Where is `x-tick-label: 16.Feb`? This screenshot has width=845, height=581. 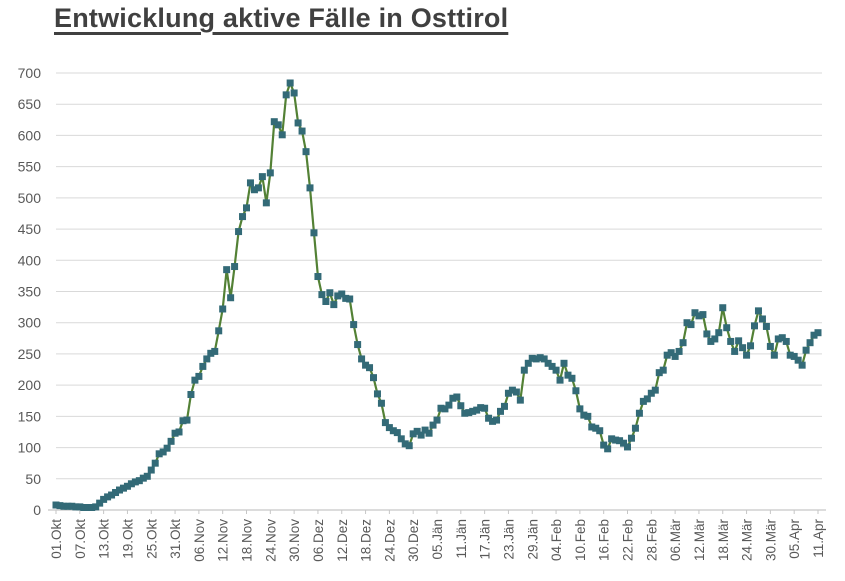
x-tick-label: 16.Feb is located at coordinates (604, 540).